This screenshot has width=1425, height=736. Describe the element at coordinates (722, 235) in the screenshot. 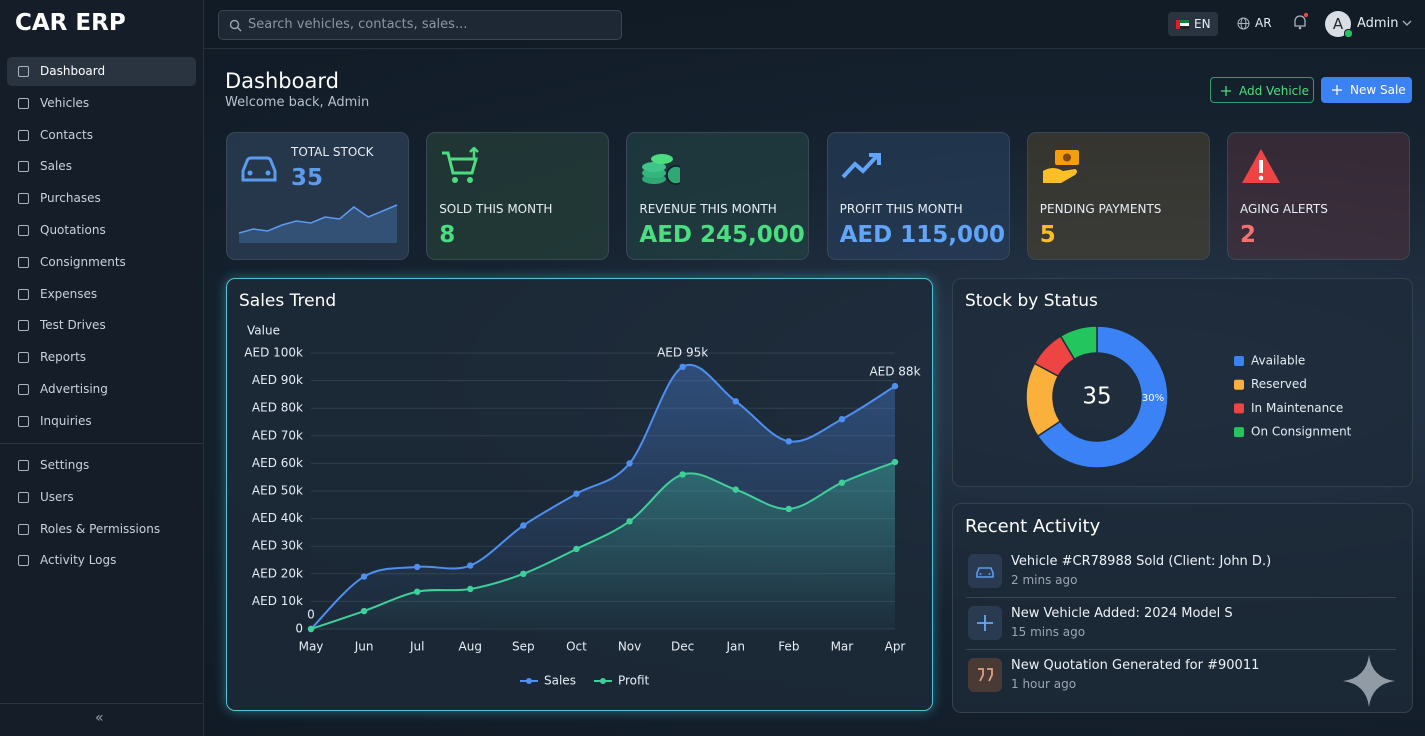

I see `kpi-value: AED 245,000` at that location.